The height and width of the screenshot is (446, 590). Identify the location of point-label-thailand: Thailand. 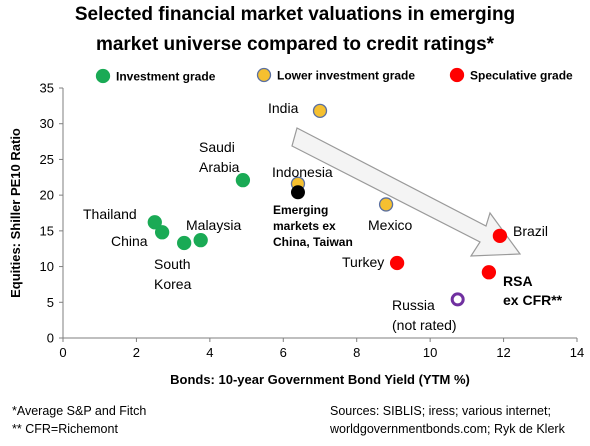
(110, 214).